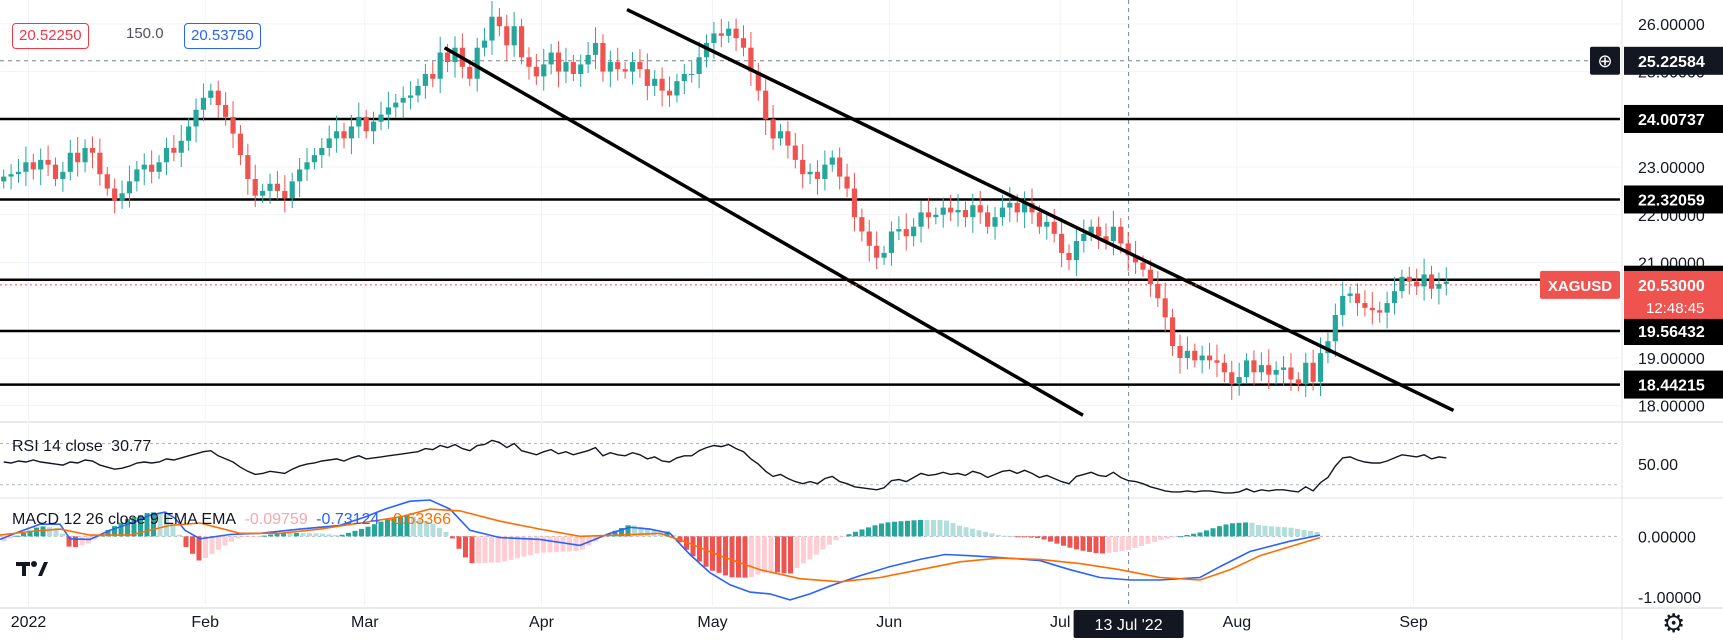 This screenshot has width=1723, height=640. What do you see at coordinates (1580, 284) in the screenshot?
I see `symbol-label-box` at bounding box center [1580, 284].